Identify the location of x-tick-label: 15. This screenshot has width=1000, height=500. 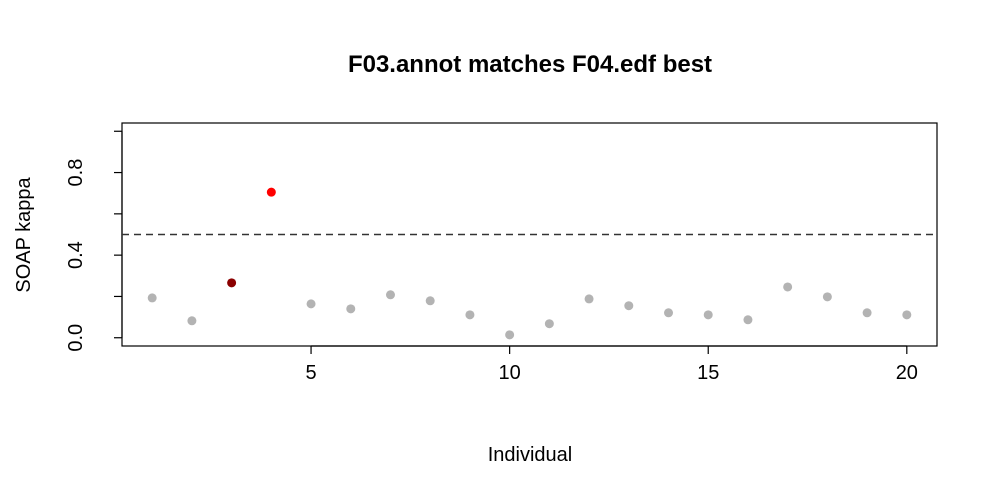
(708, 373).